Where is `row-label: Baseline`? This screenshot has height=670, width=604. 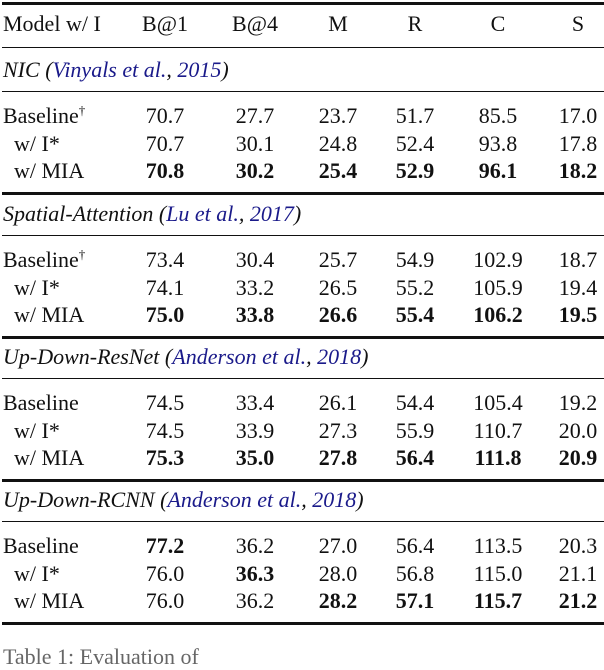
row-label: Baseline is located at coordinates (41, 546).